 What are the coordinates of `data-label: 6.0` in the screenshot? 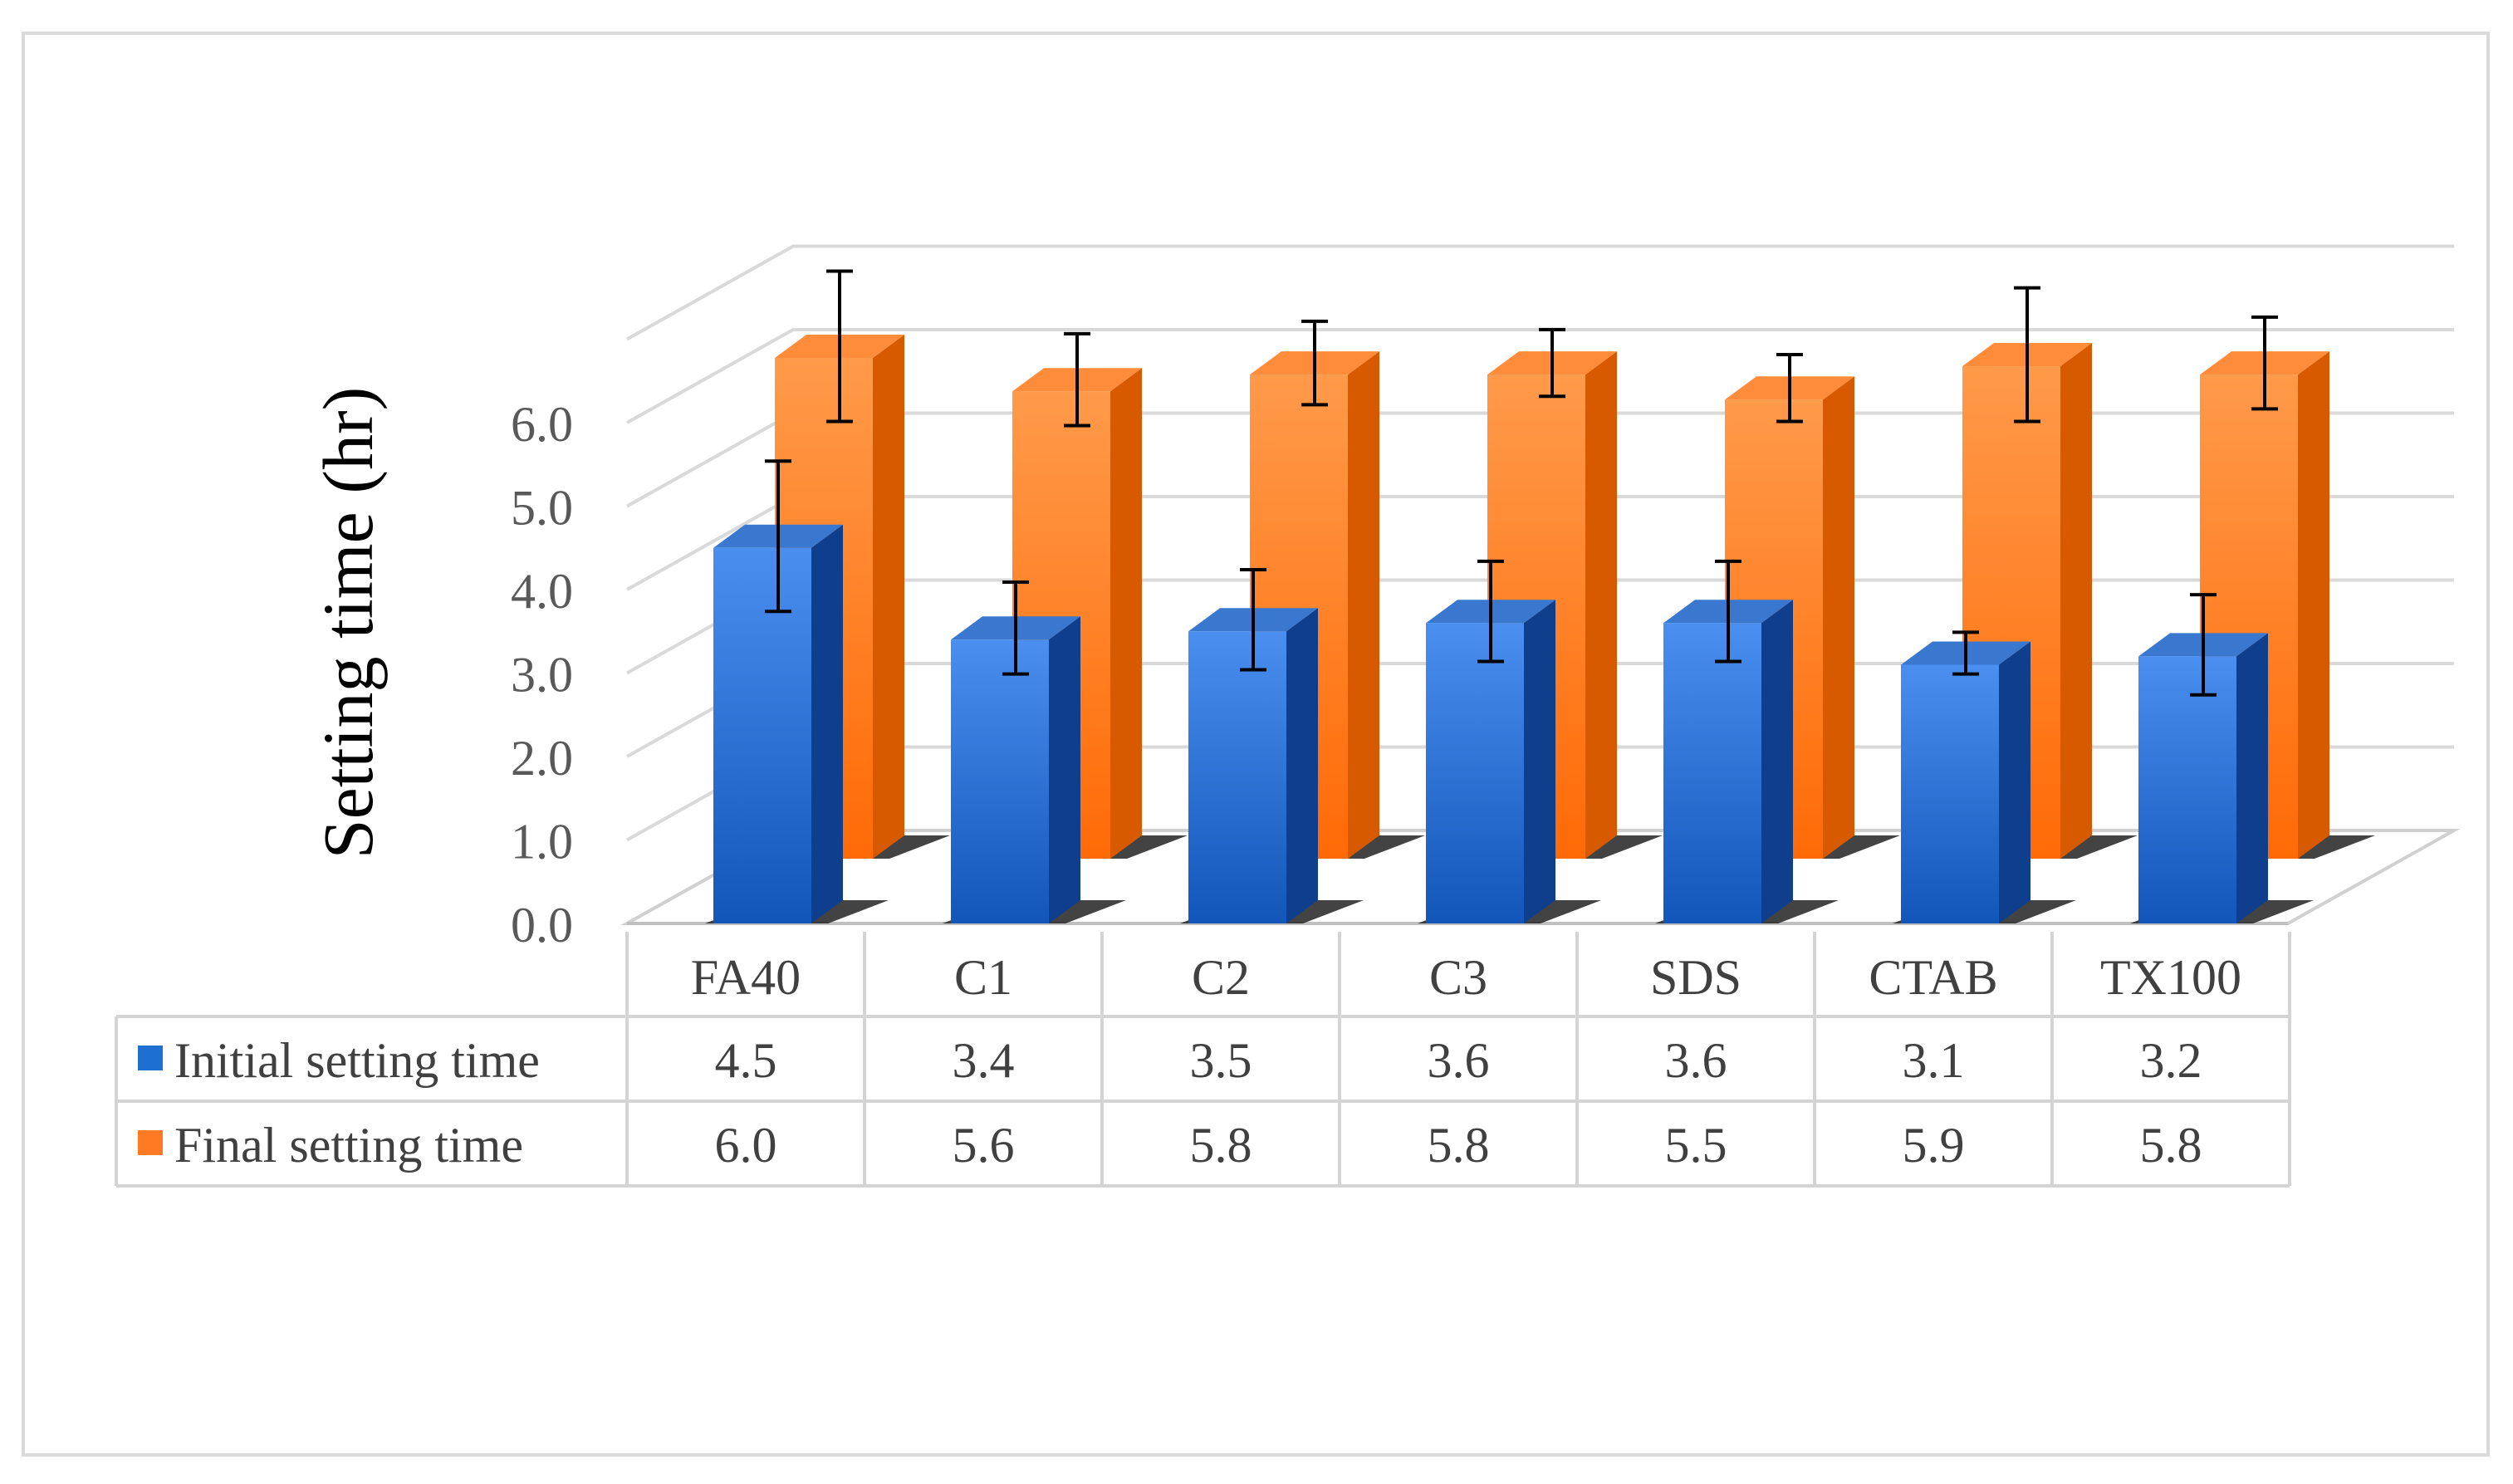 It's located at (746, 1145).